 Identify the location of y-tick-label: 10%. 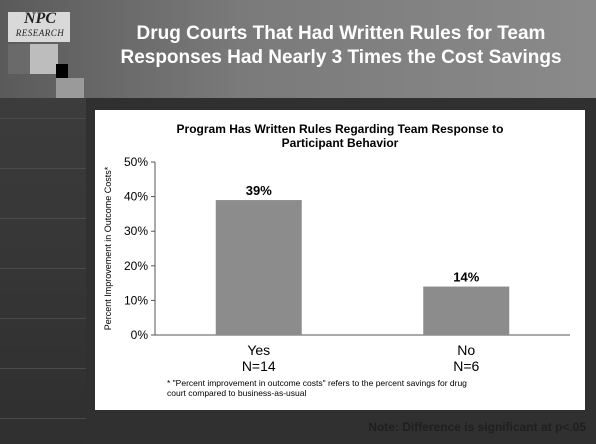
(136, 300).